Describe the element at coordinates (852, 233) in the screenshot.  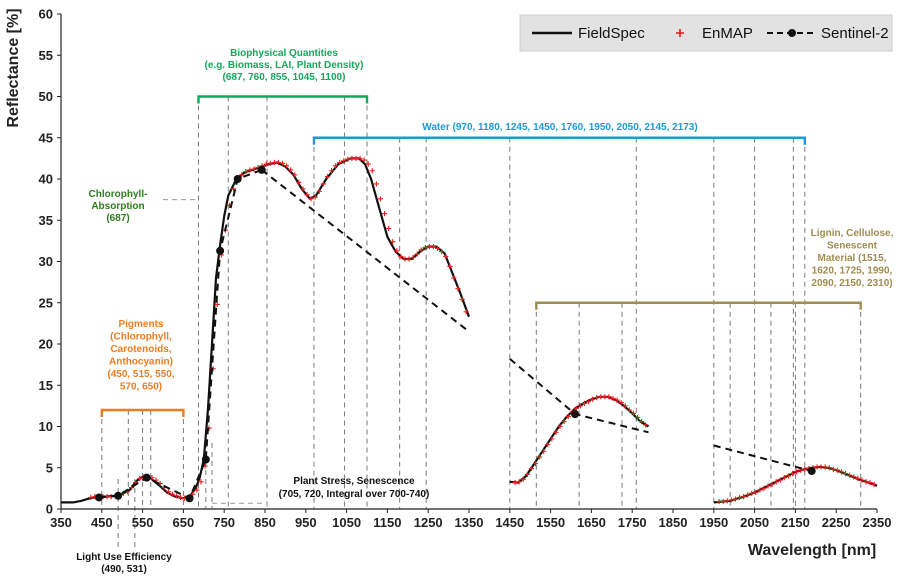
I see `lignin-label: Lignin, Cellulose,` at that location.